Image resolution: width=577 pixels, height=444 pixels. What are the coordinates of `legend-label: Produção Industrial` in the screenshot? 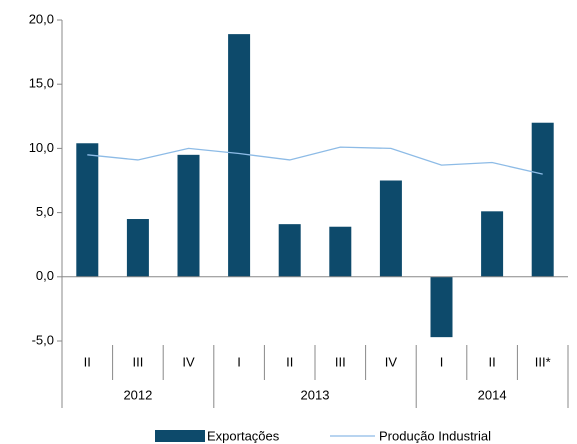 It's located at (435, 435).